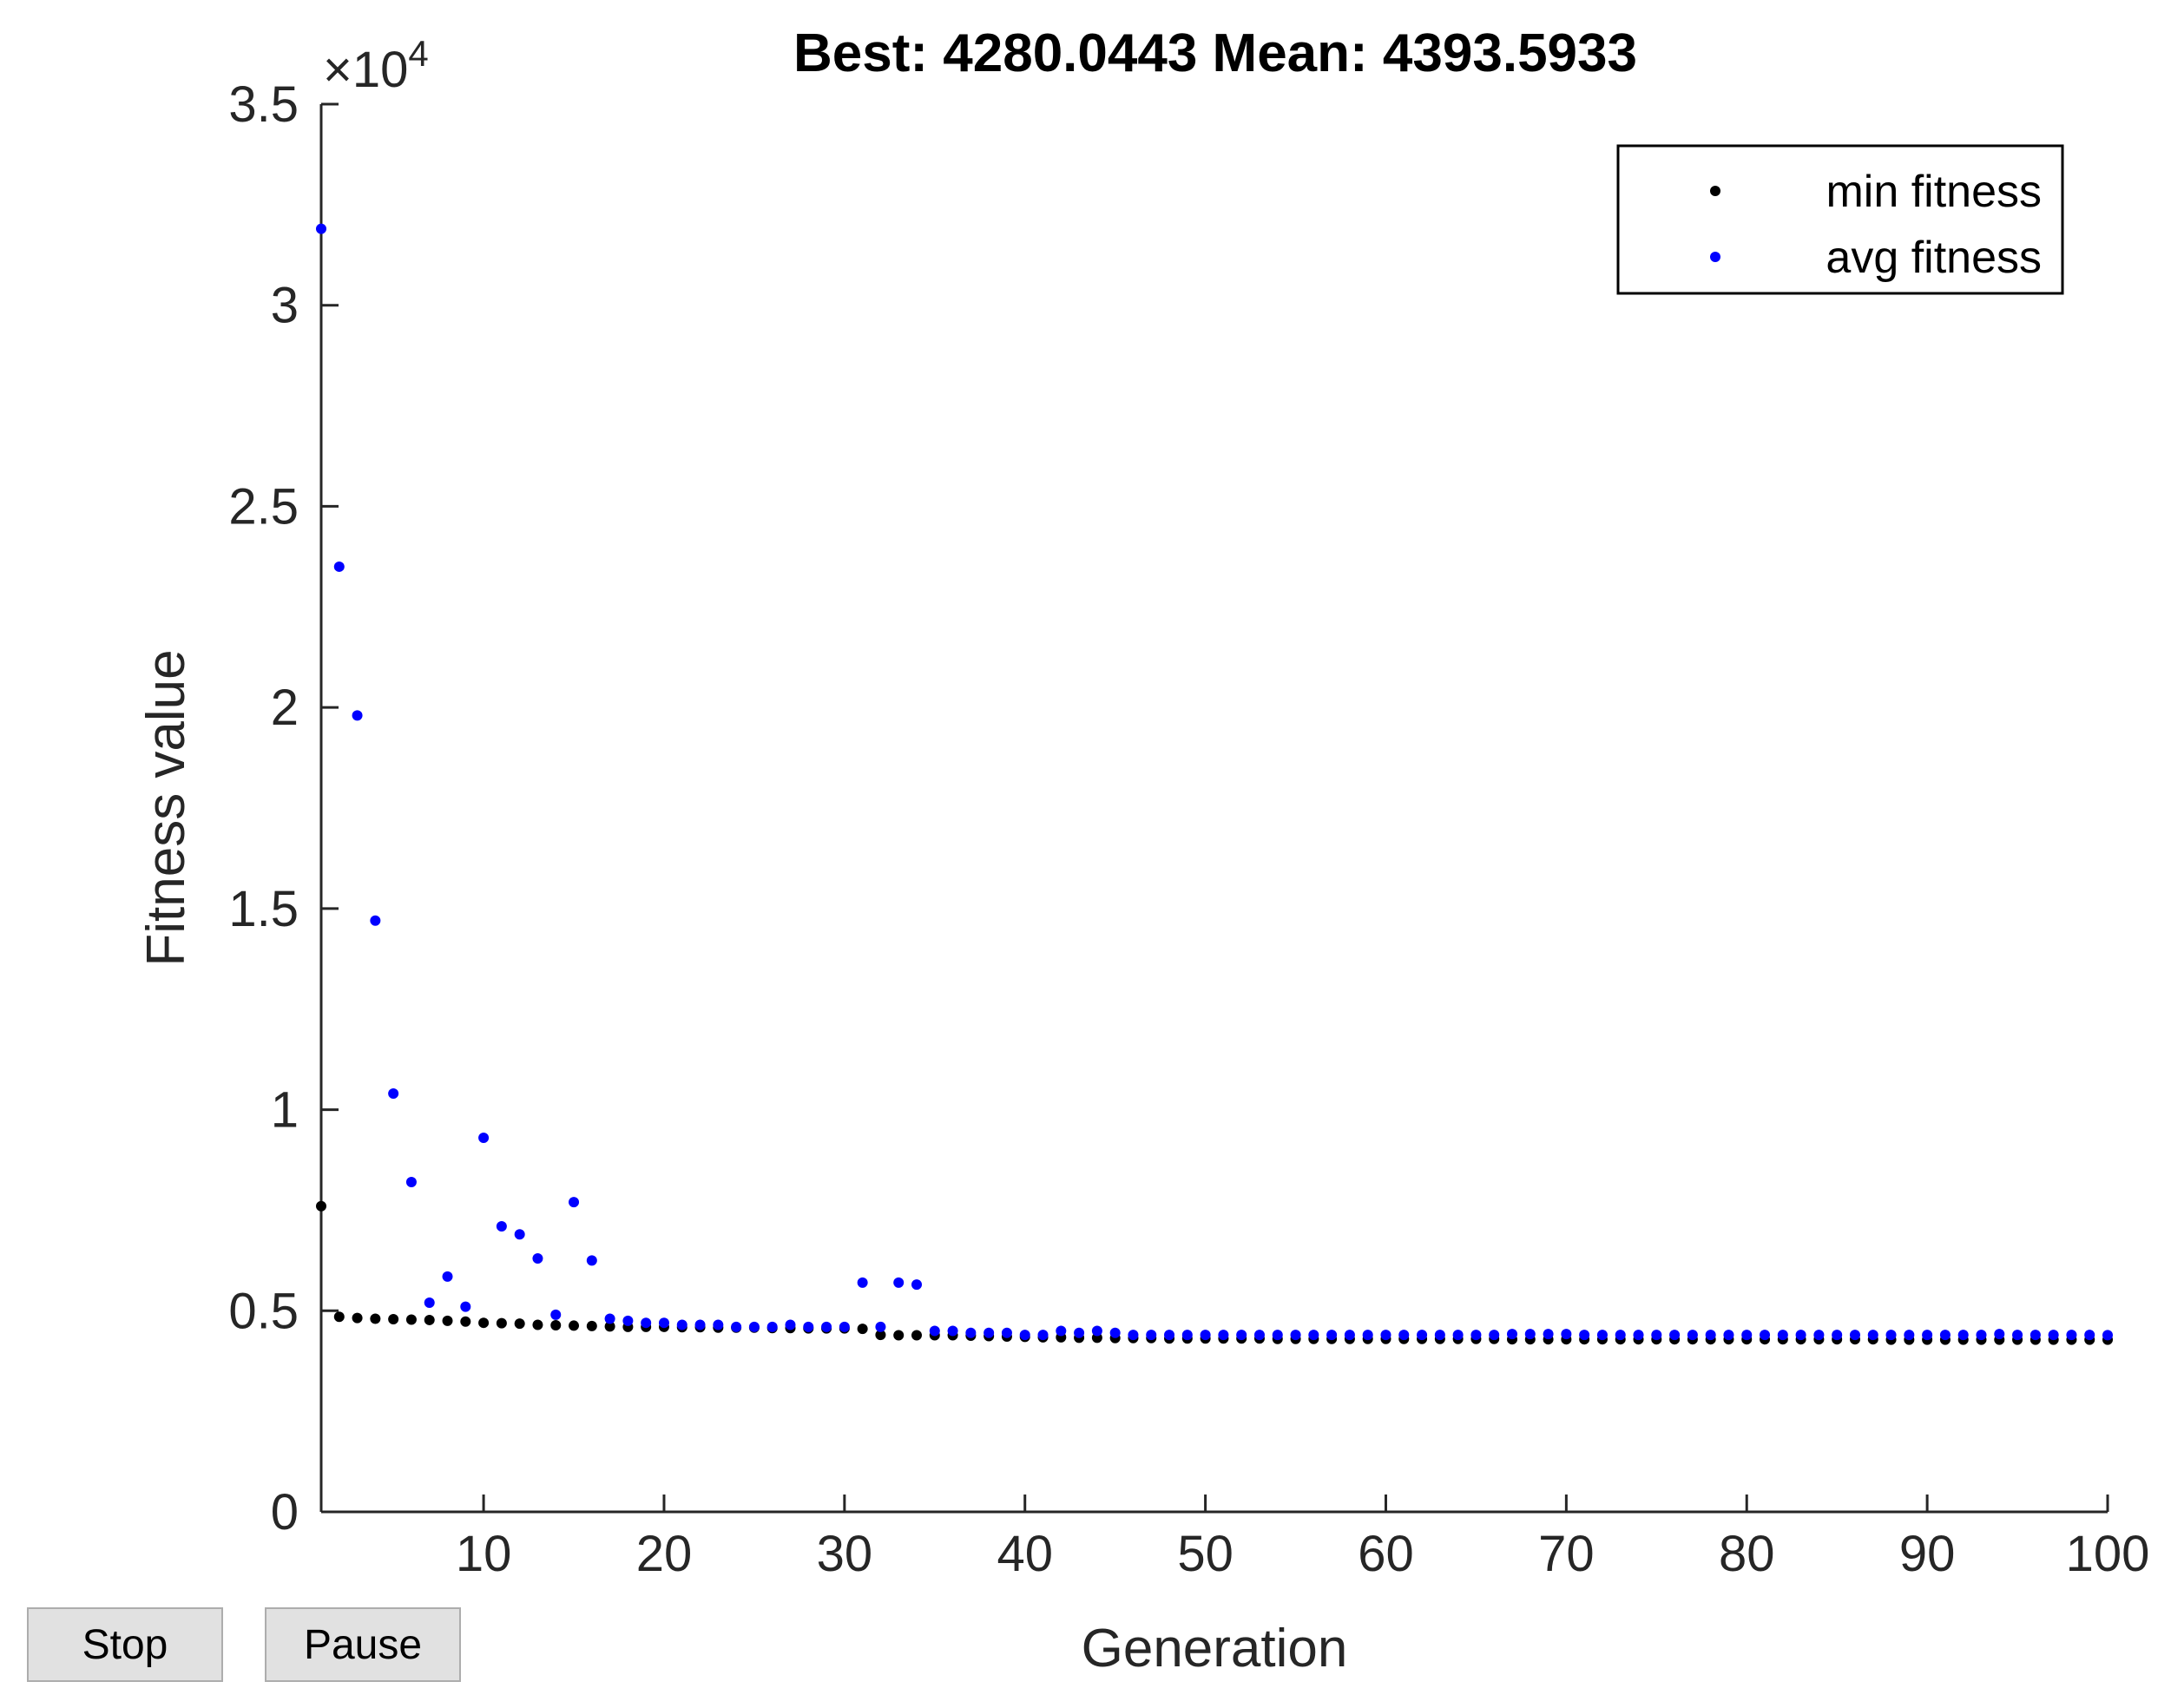 The image size is (2171, 1708). I want to click on x-tick-label: 90, so click(1927, 1554).